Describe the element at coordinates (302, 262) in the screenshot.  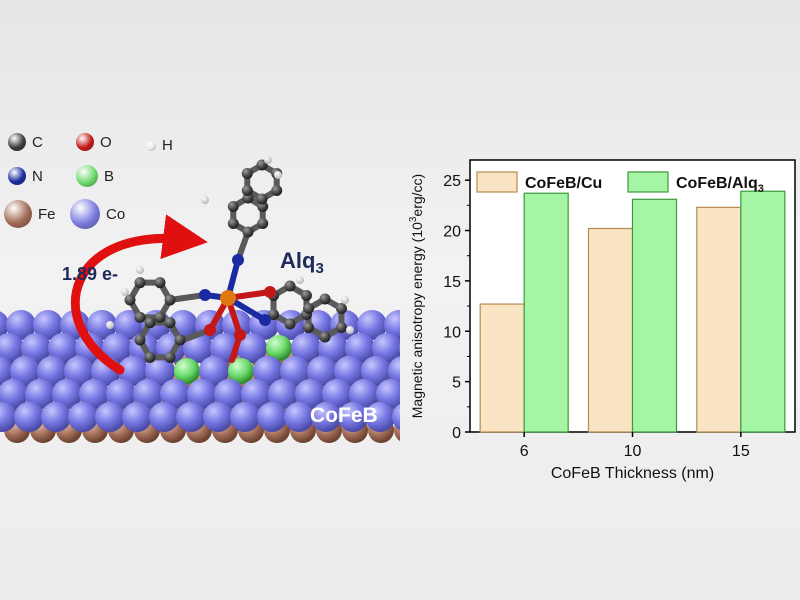
I see `molecule-label: Alq3` at that location.